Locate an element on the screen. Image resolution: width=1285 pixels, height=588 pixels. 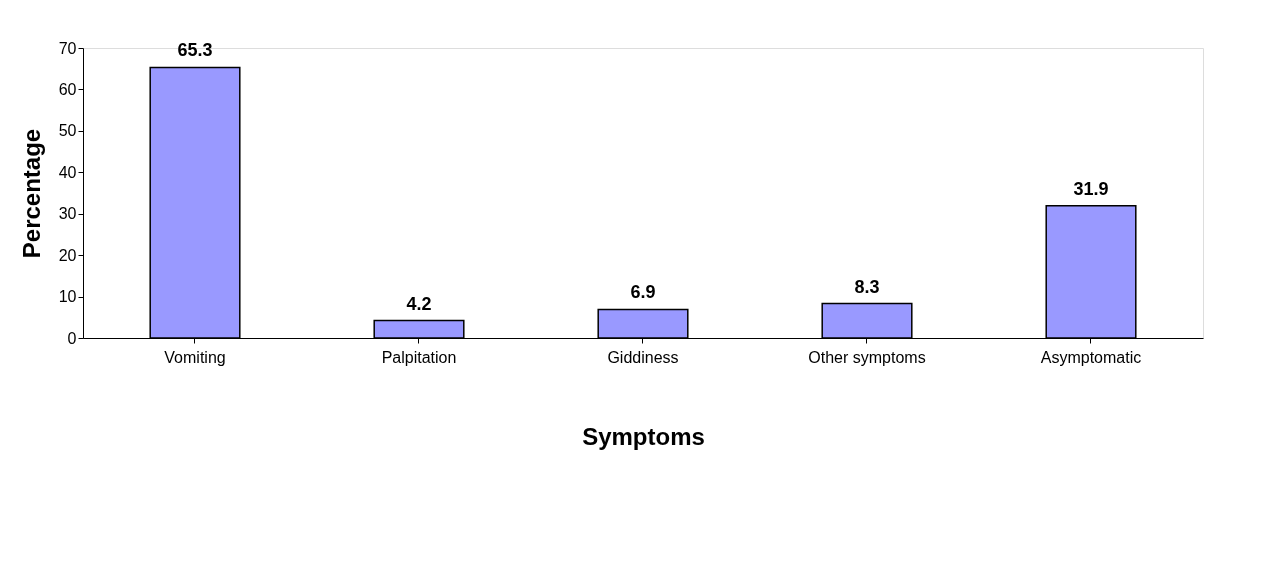
x-tick-label: Other symptoms is located at coordinates (867, 357).